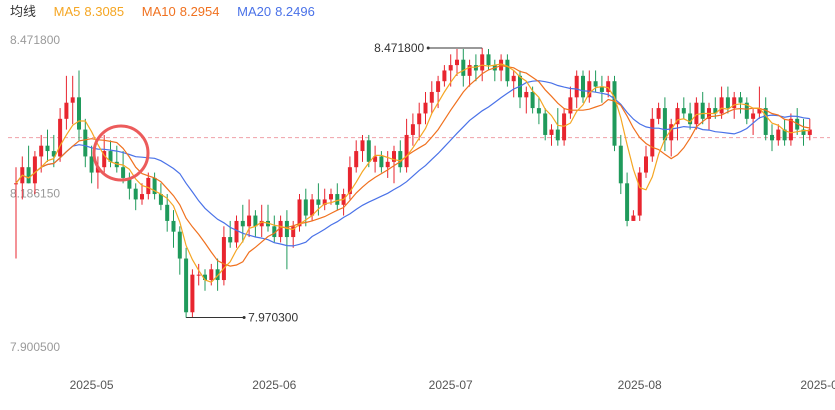 The width and height of the screenshot is (835, 410). Describe the element at coordinates (199, 11) in the screenshot. I see `legend-ma10-value: 8.2954` at that location.